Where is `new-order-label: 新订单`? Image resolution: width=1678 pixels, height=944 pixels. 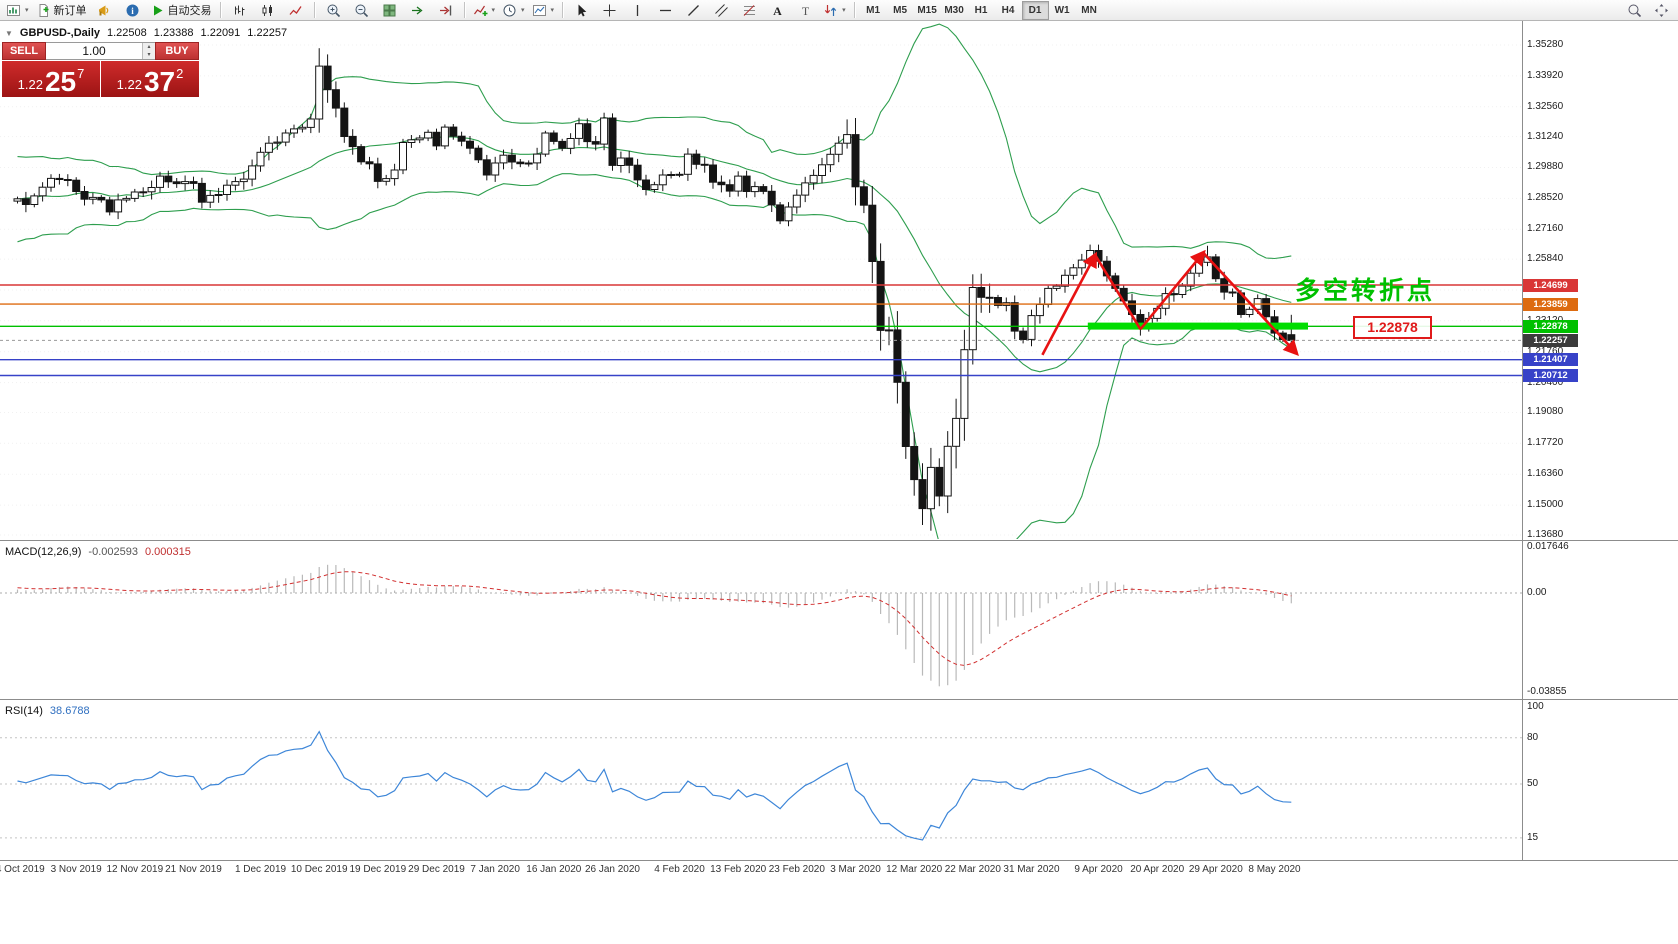 new-order-label: 新订单 is located at coordinates (70, 11).